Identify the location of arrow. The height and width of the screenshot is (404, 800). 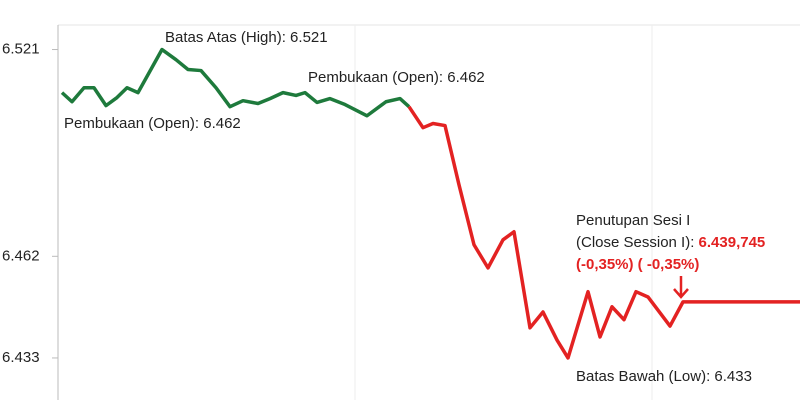
(681, 287).